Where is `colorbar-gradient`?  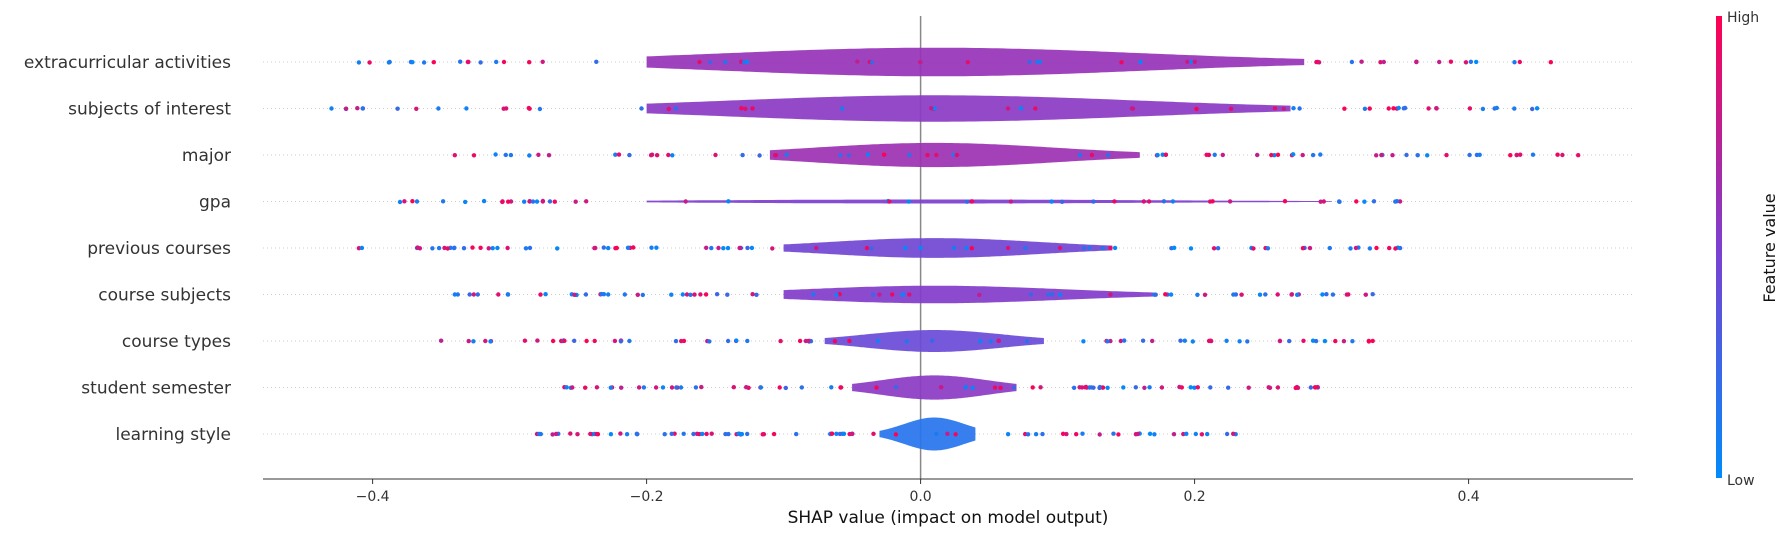 colorbar-gradient is located at coordinates (1719, 247).